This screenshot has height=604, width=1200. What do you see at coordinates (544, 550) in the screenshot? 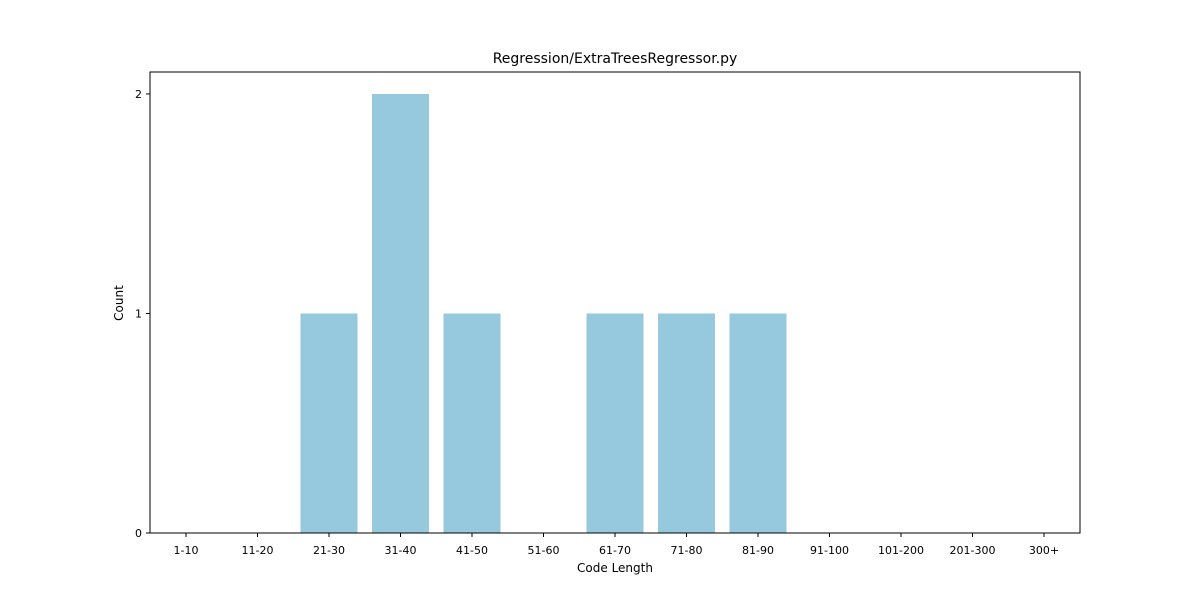
I see `x-tick-label: 51-60` at bounding box center [544, 550].